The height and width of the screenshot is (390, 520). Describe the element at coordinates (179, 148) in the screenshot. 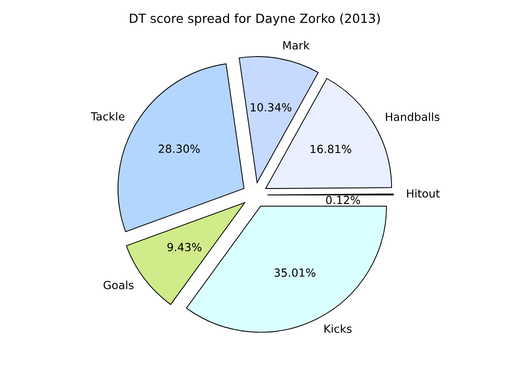

I see `data-label: 28.30%` at that location.